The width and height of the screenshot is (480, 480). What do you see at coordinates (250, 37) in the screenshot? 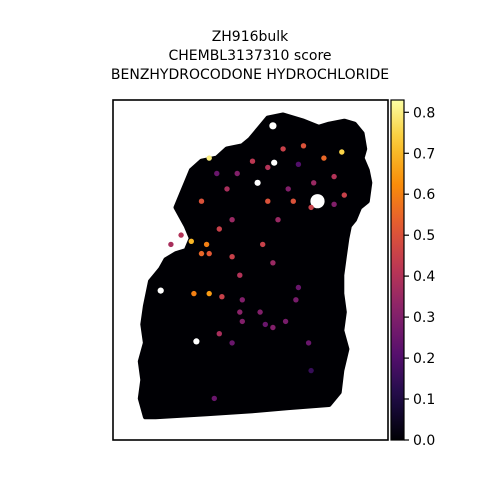
I see `title-line-1: ZH916bulk` at bounding box center [250, 37].